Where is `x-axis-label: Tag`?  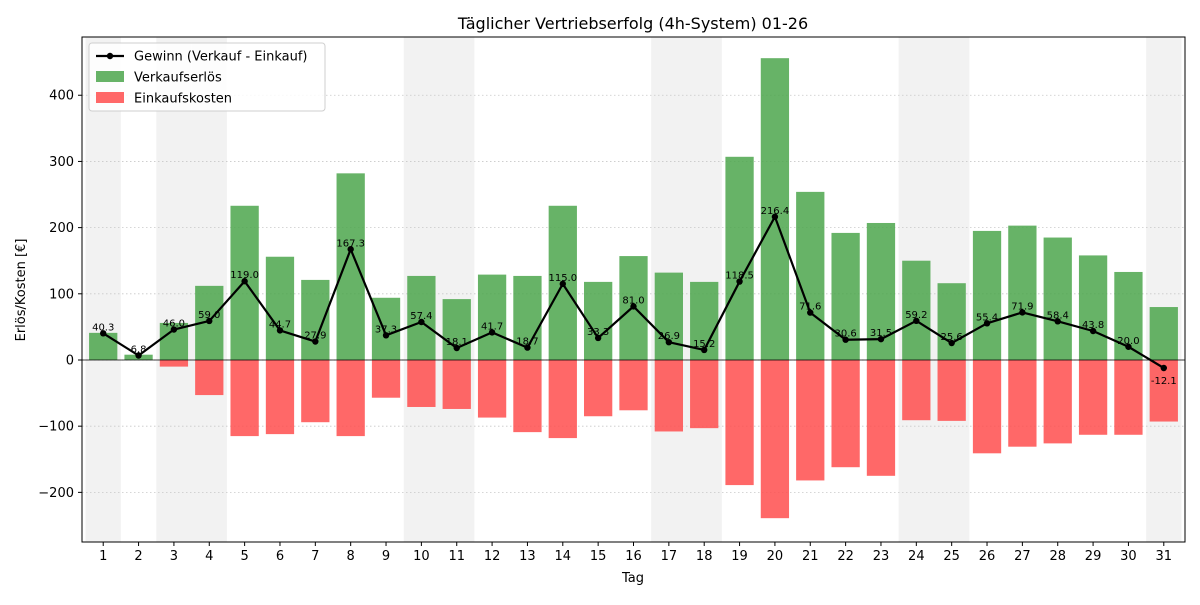 x-axis-label: Tag is located at coordinates (632, 578).